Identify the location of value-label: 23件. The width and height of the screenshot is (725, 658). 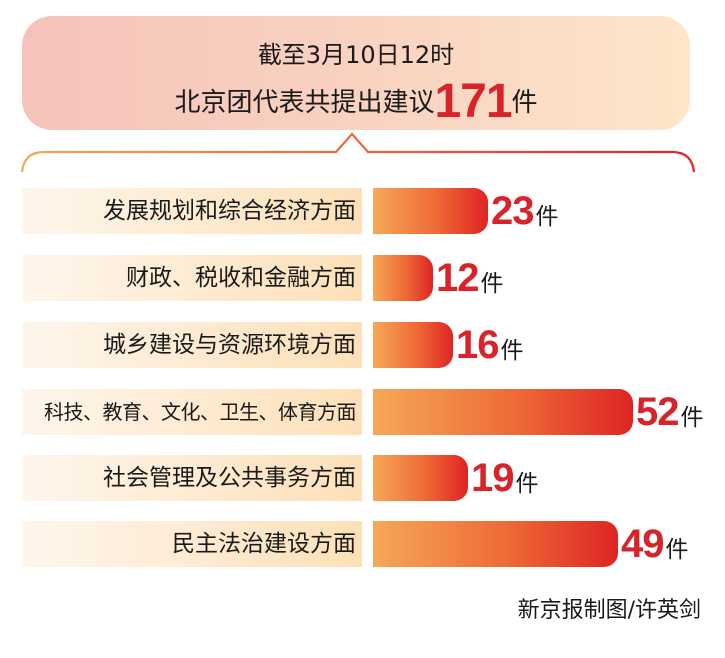
(525, 211).